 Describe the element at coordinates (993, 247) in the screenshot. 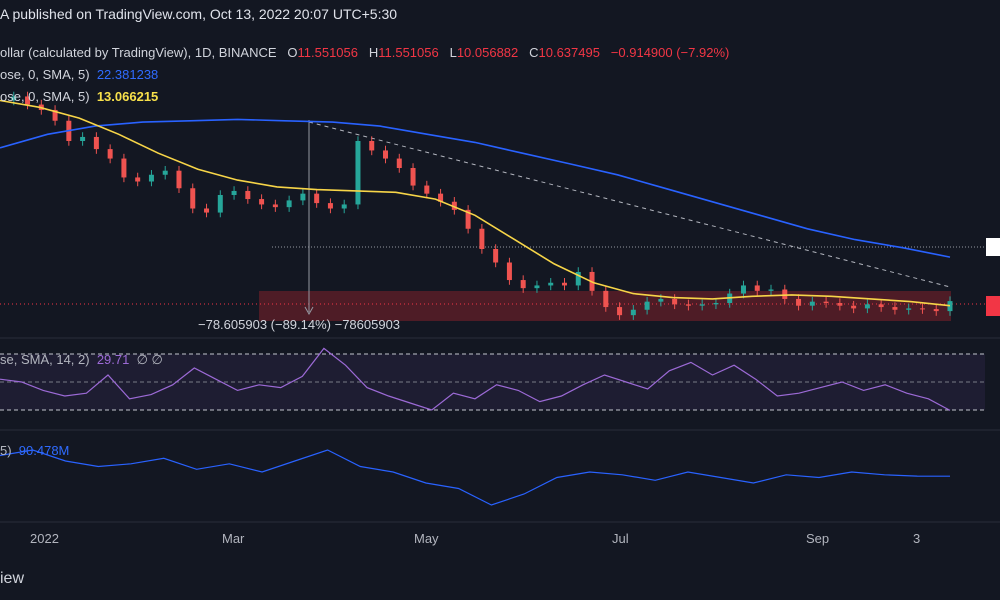

I see `price-tag-level` at that location.